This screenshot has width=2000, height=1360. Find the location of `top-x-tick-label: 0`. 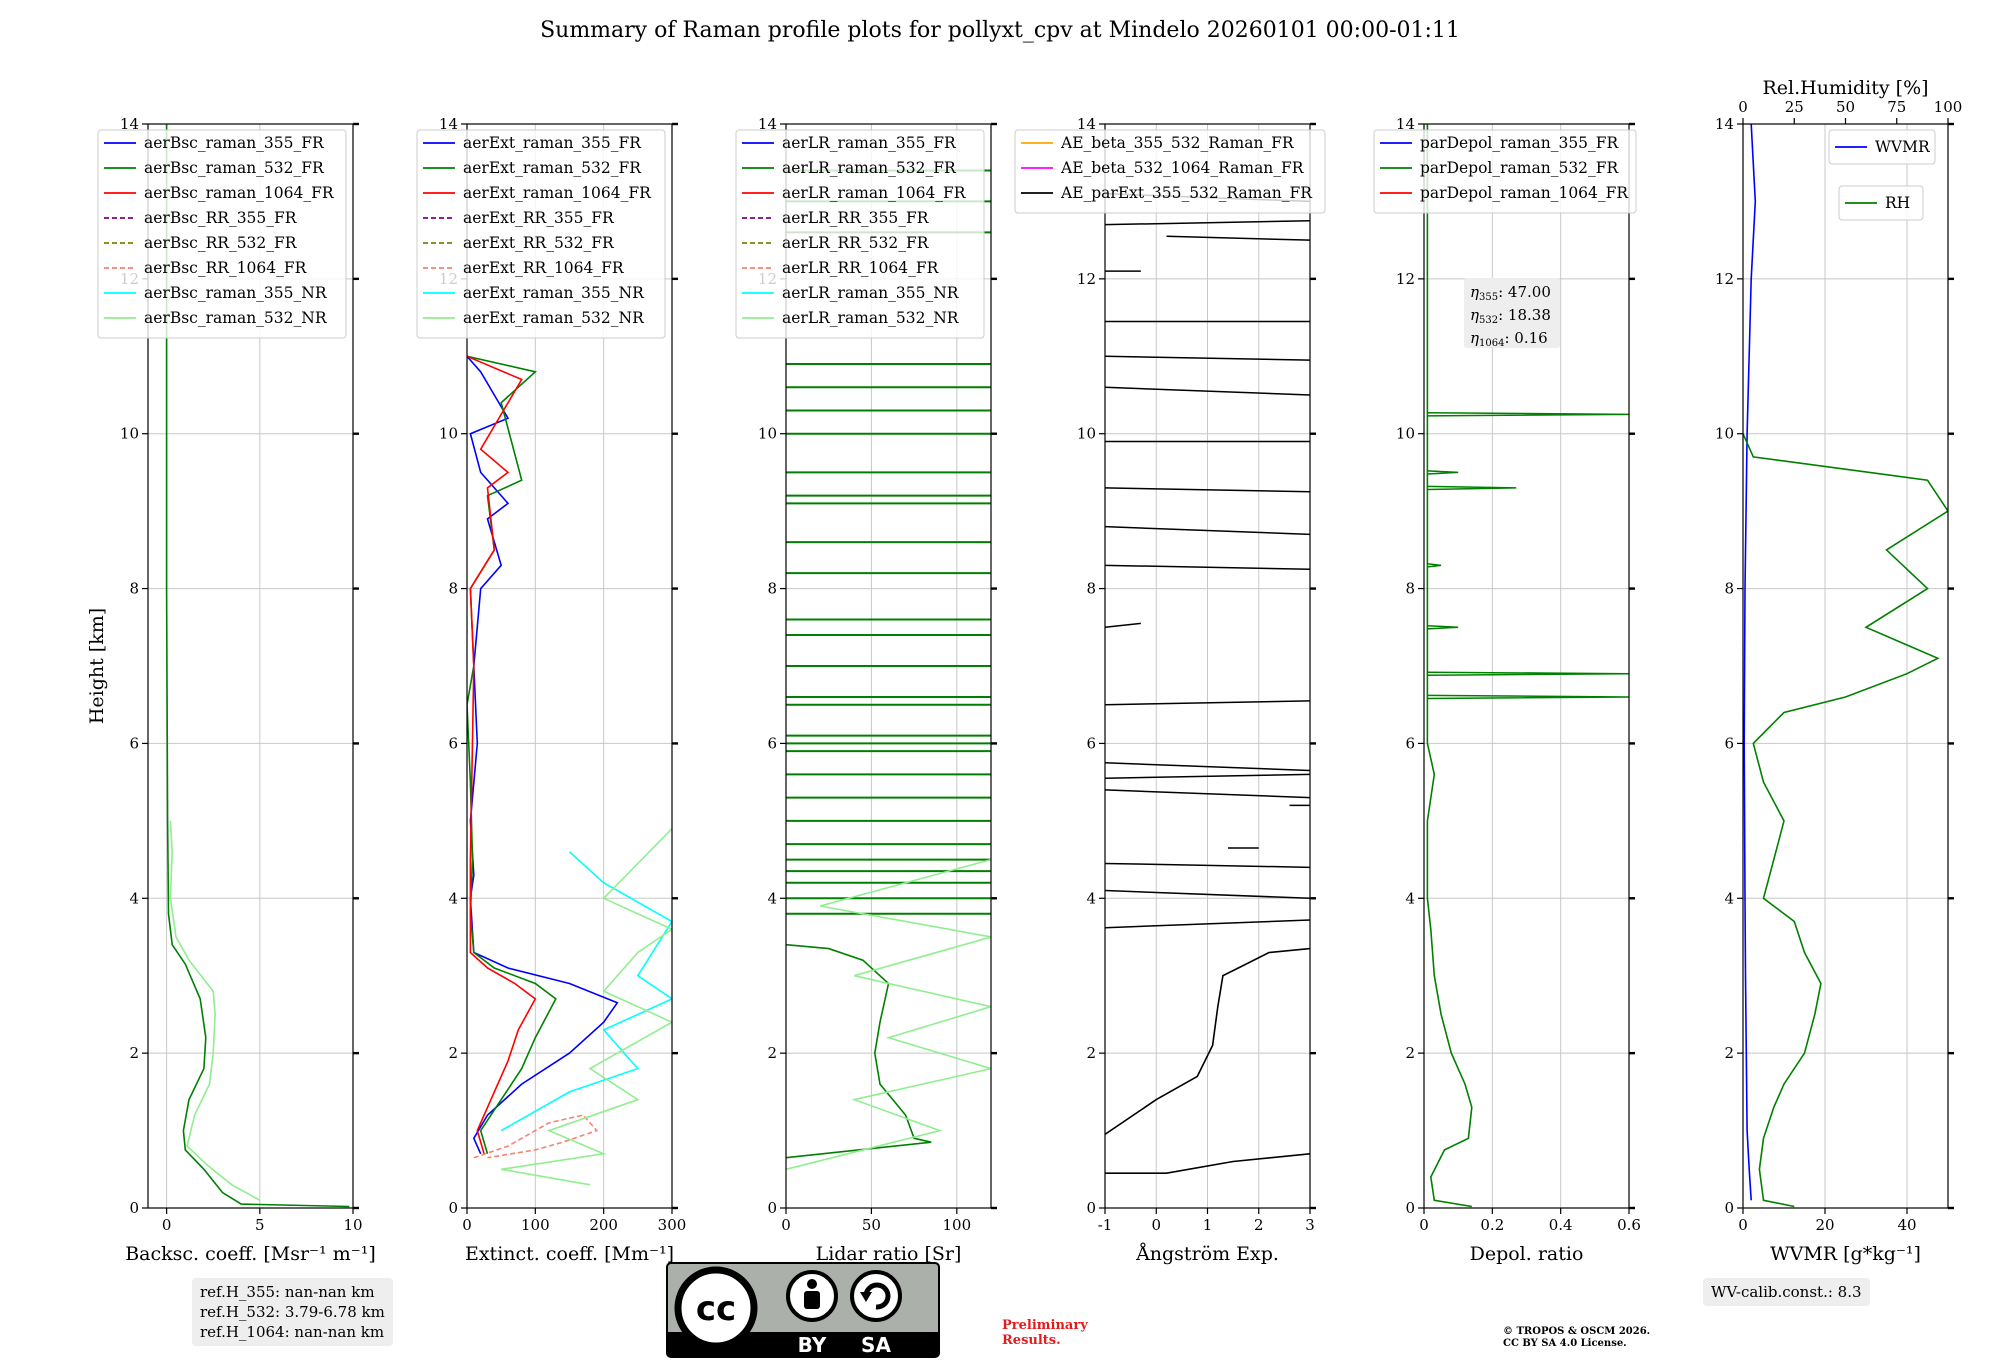

top-x-tick-label: 0 is located at coordinates (1743, 107).